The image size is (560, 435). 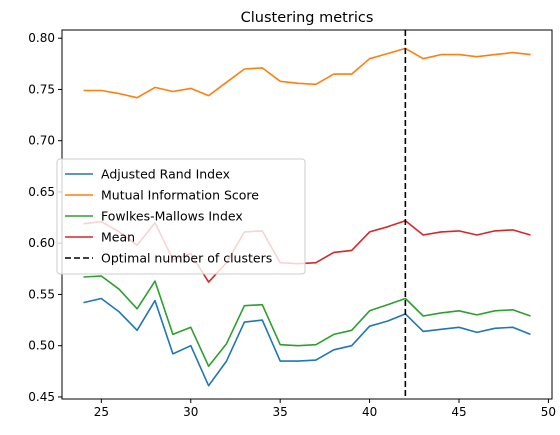 I want to click on legend-label: Fowlkes-Mallows Index, so click(x=172, y=216).